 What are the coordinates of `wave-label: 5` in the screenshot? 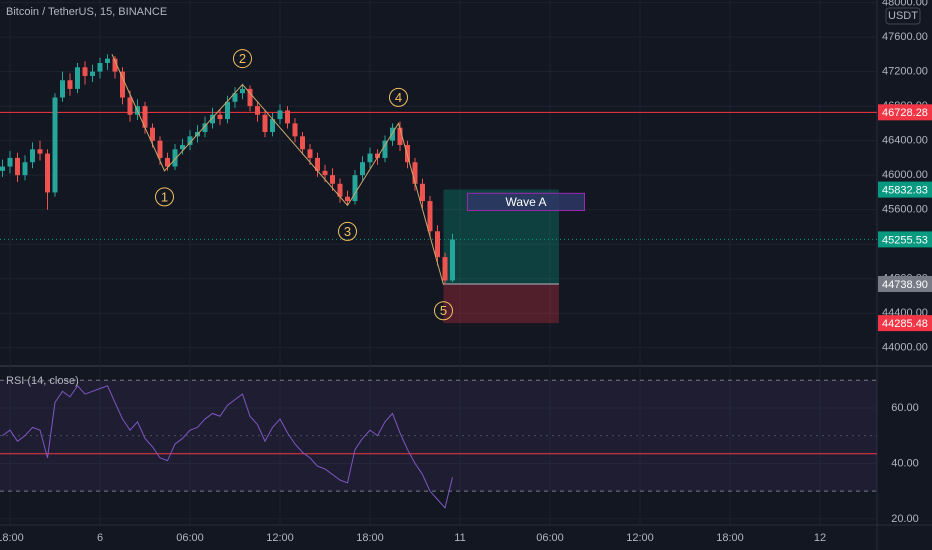 It's located at (443, 310).